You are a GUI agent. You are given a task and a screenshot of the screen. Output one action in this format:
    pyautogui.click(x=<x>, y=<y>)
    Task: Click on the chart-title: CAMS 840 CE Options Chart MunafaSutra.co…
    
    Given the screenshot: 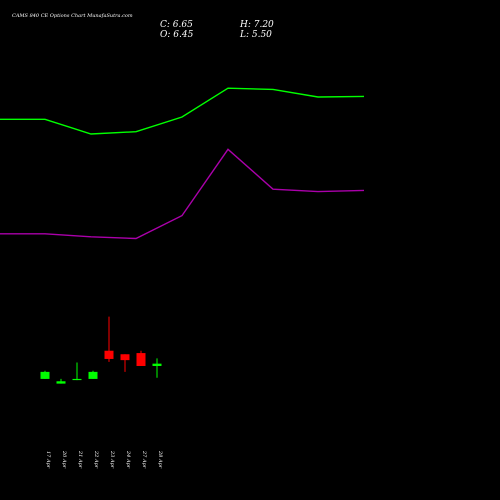 What is the action you would take?
    pyautogui.click(x=72, y=16)
    